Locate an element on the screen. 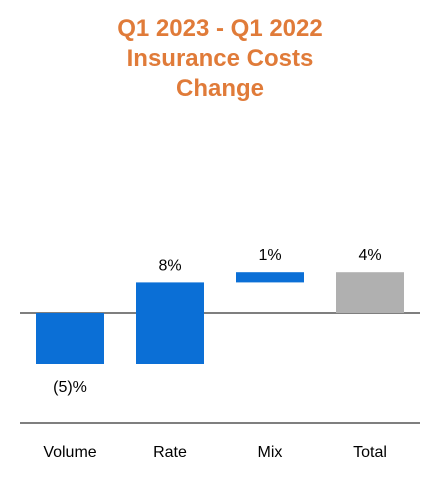 The height and width of the screenshot is (480, 440). bar-volume is located at coordinates (70, 338).